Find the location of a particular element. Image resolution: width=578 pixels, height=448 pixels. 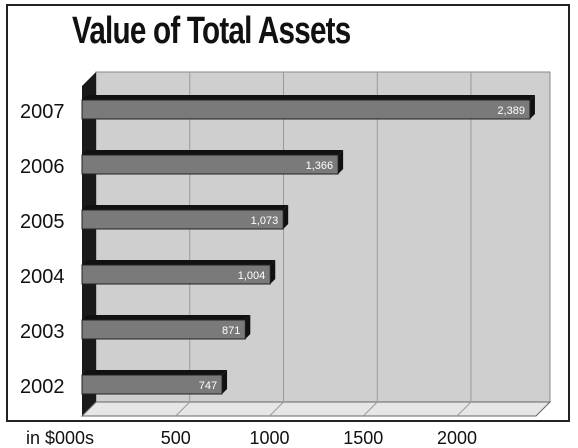

category-label: 2006 is located at coordinates (42, 167).